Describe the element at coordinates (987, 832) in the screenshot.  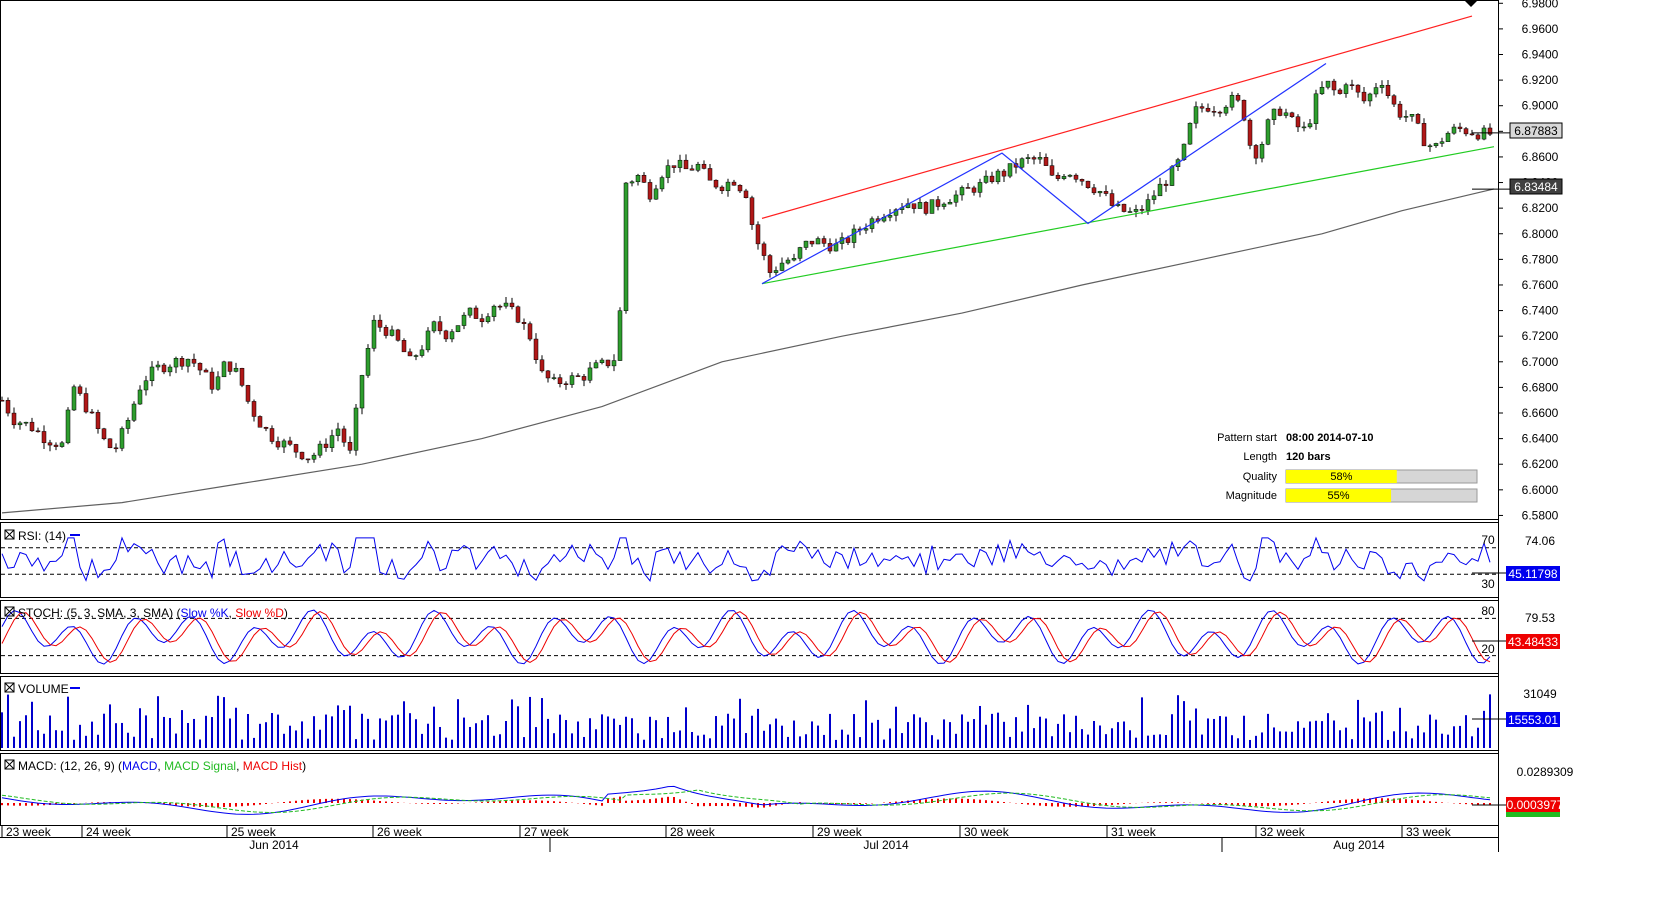
I see `week-label: 30 week` at that location.